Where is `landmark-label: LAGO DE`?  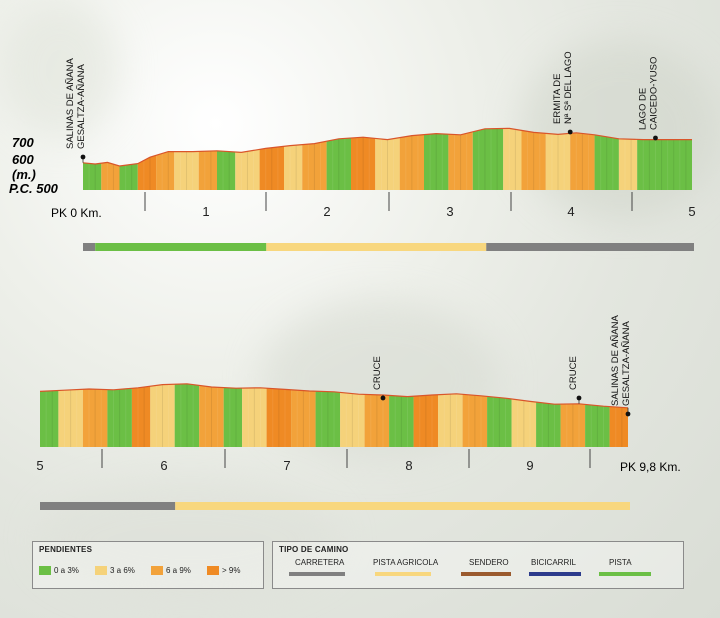 landmark-label: LAGO DE is located at coordinates (642, 109).